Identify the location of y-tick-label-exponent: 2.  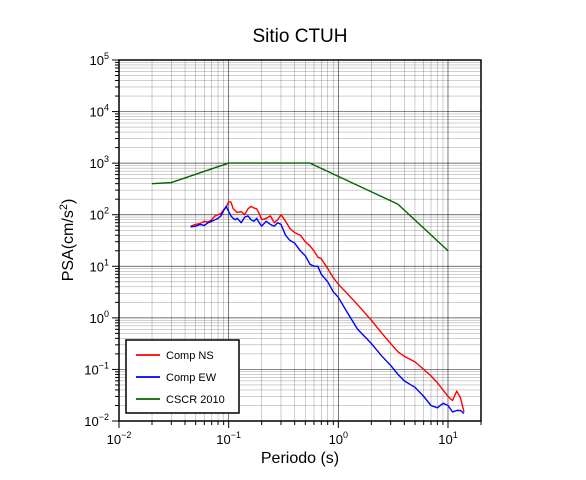
(106, 211).